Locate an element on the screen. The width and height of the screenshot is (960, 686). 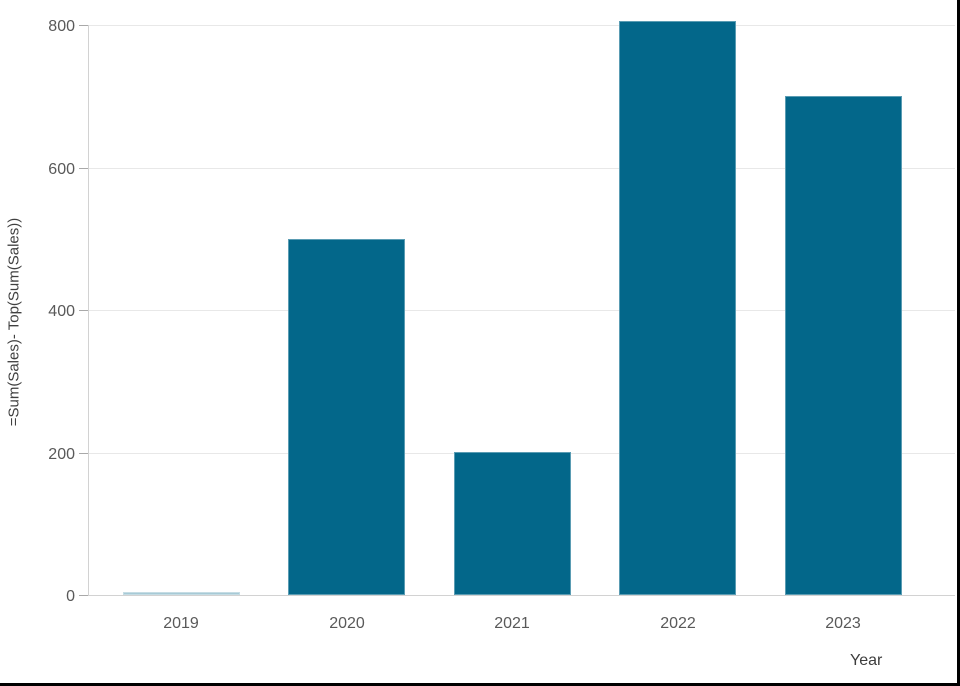
x-axis-baseline is located at coordinates (521, 595).